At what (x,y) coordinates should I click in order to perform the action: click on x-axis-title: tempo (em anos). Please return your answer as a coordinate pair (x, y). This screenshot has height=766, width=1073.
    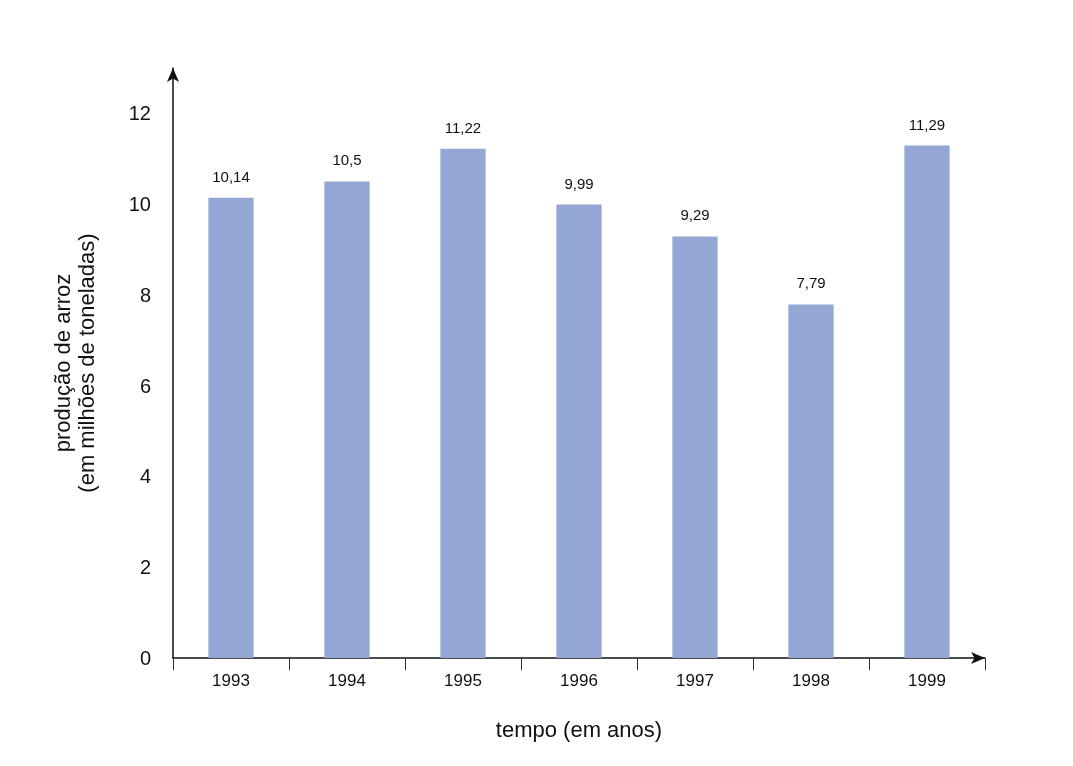
    Looking at the image, I should click on (579, 729).